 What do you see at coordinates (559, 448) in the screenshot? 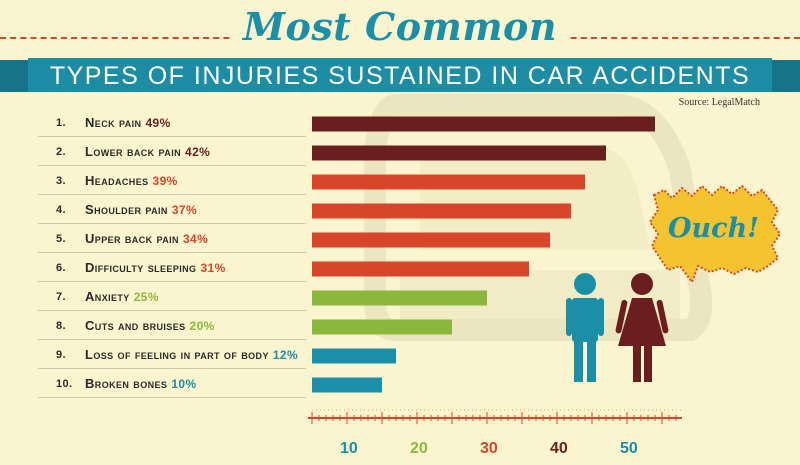
I see `x-tick-label: 40` at bounding box center [559, 448].